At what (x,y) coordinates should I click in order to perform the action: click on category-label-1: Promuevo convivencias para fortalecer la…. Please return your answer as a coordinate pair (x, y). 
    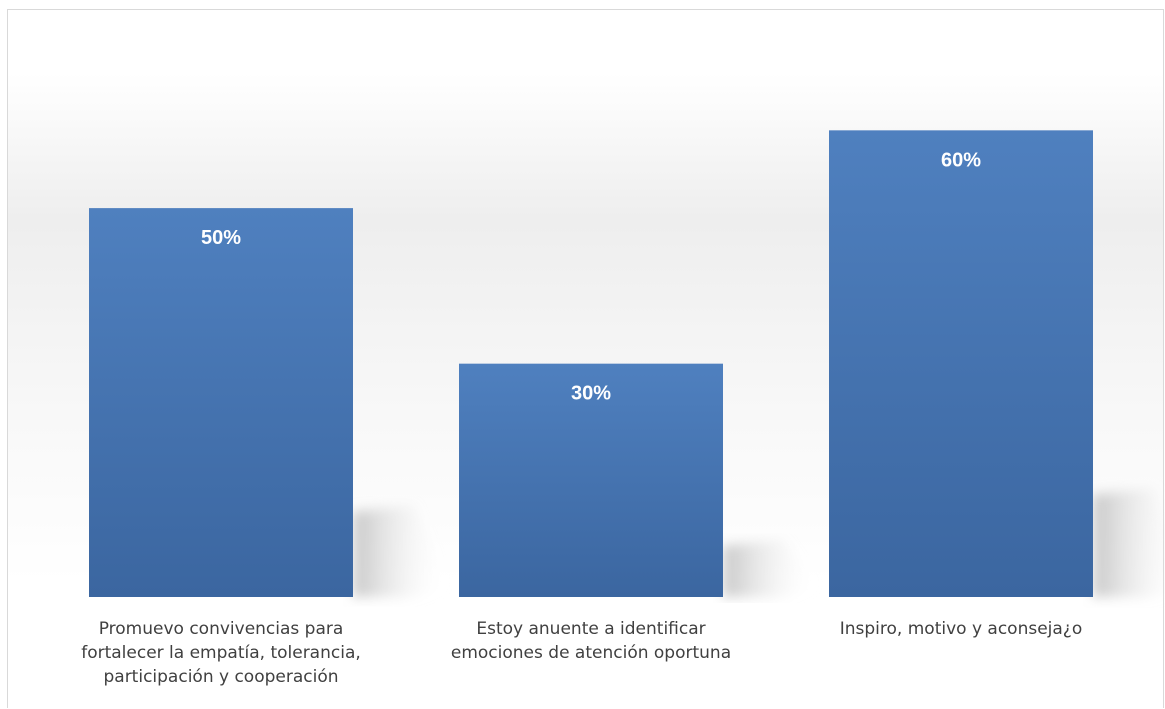
    Looking at the image, I should click on (221, 653).